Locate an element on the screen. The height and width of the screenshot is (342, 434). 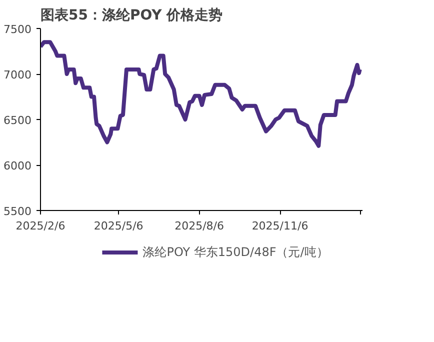
chart-title: 图表55：涤纶POY 价格走势 is located at coordinates (131, 16).